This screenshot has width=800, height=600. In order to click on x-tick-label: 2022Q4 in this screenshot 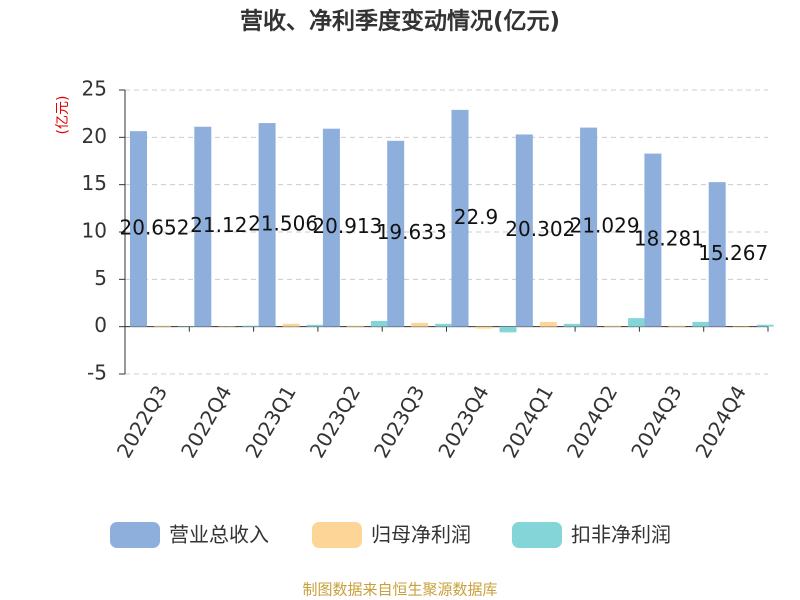, I will do `click(206, 421)`.